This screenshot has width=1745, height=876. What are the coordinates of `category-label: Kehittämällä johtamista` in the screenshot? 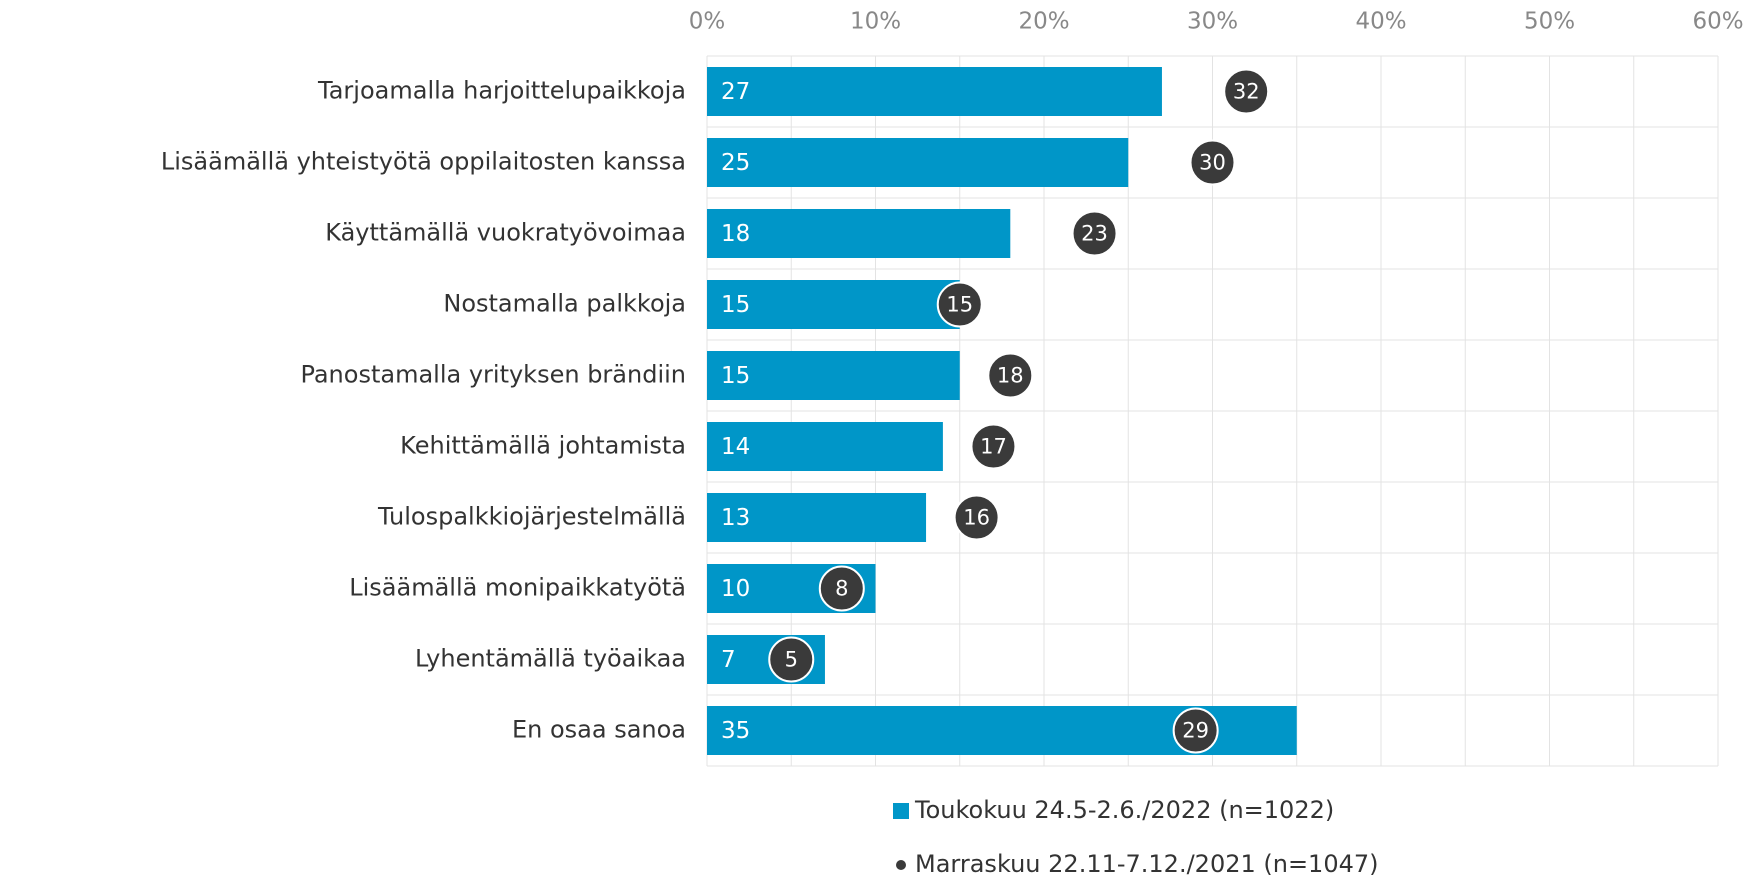 It's located at (543, 446).